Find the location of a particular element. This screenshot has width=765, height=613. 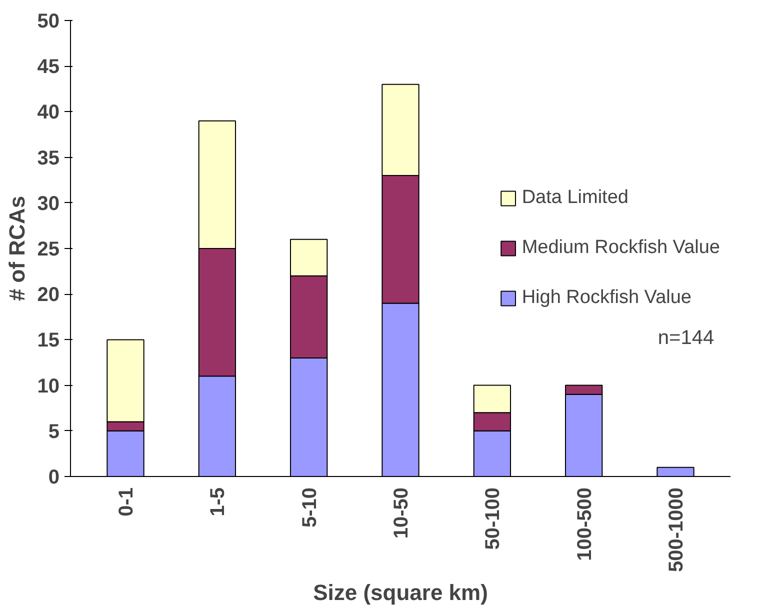

y-axis-title: # of RCAs is located at coordinates (17, 249).